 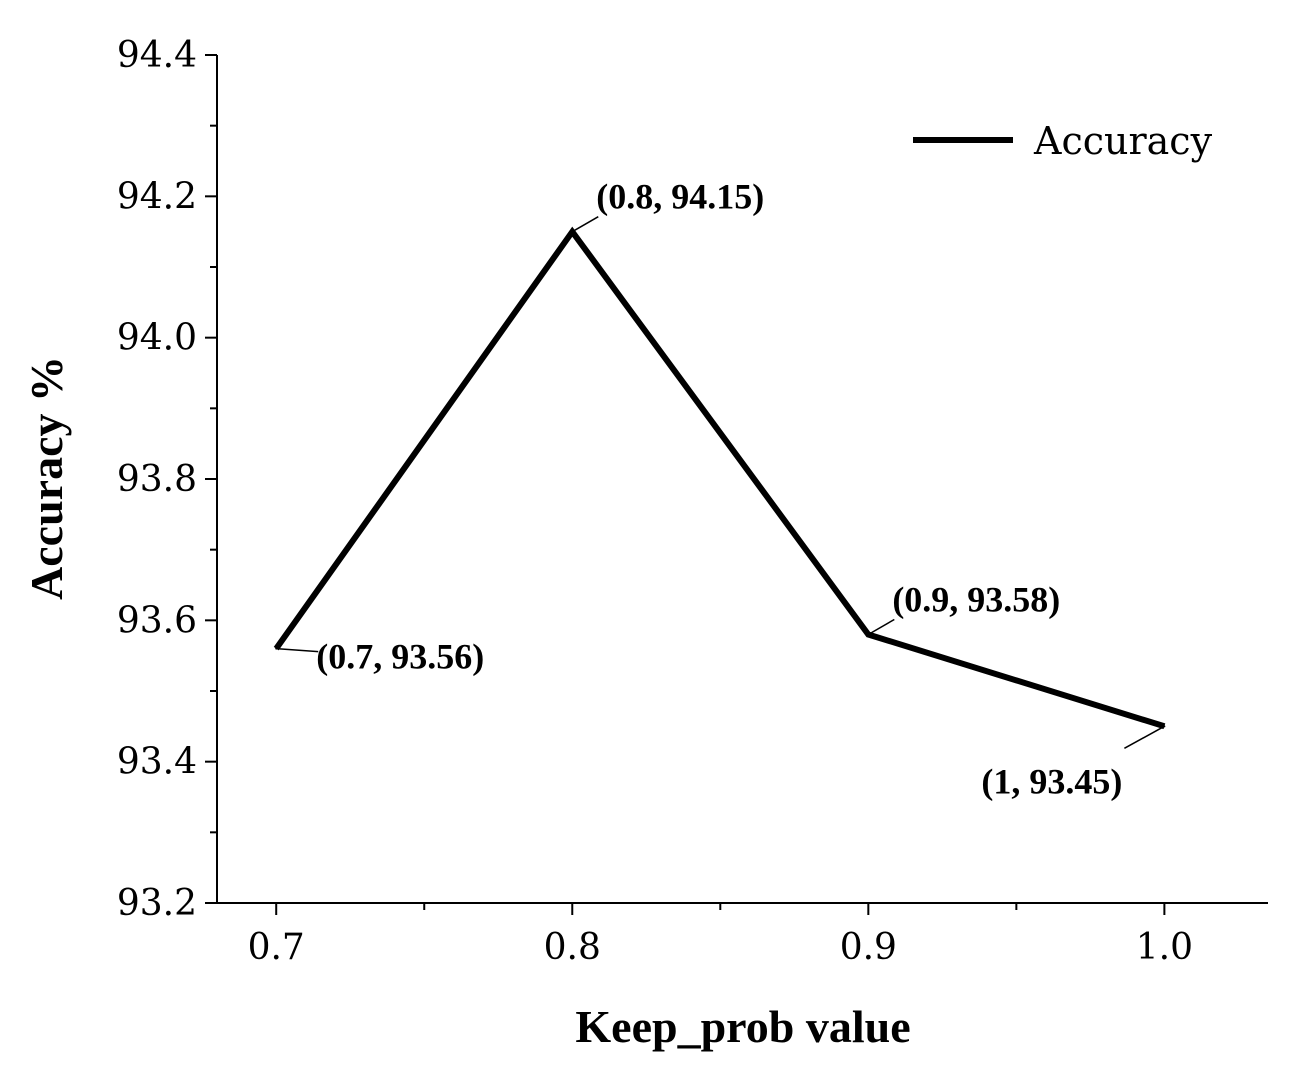 I want to click on x-tick-label: 0.7, so click(x=276, y=947).